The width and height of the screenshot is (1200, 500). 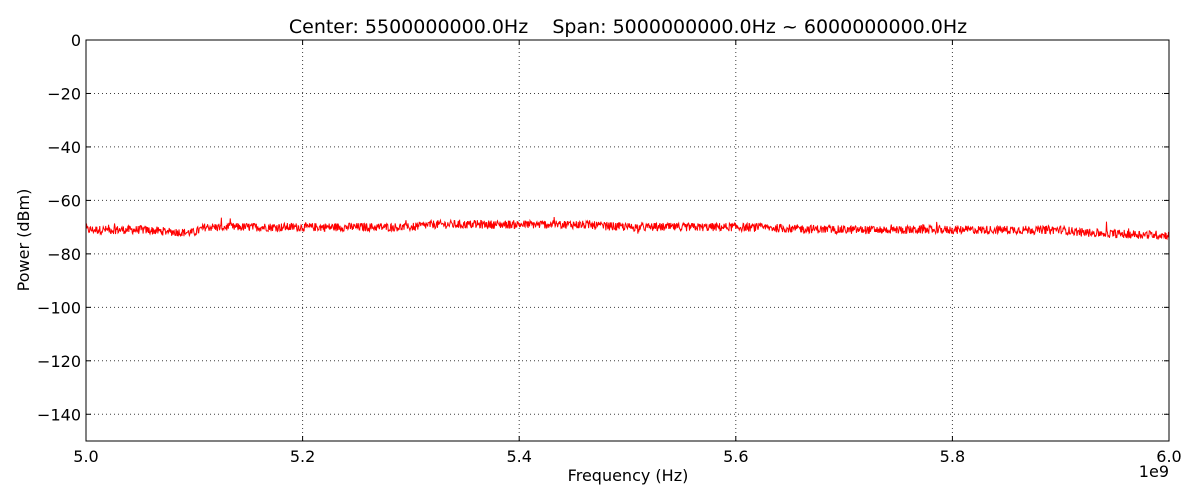 I want to click on y-tick-label: −140, so click(x=59, y=414).